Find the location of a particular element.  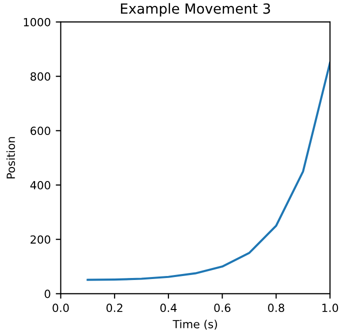

x-tick-label: 0.8 is located at coordinates (276, 308).